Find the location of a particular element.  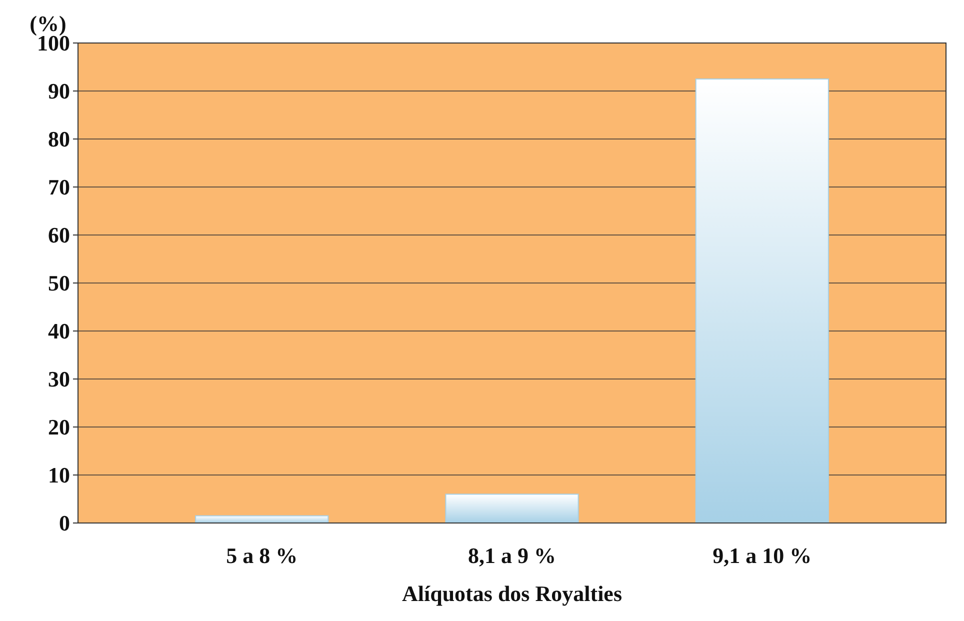

x-tick-label: 5 a 8 % is located at coordinates (262, 555).